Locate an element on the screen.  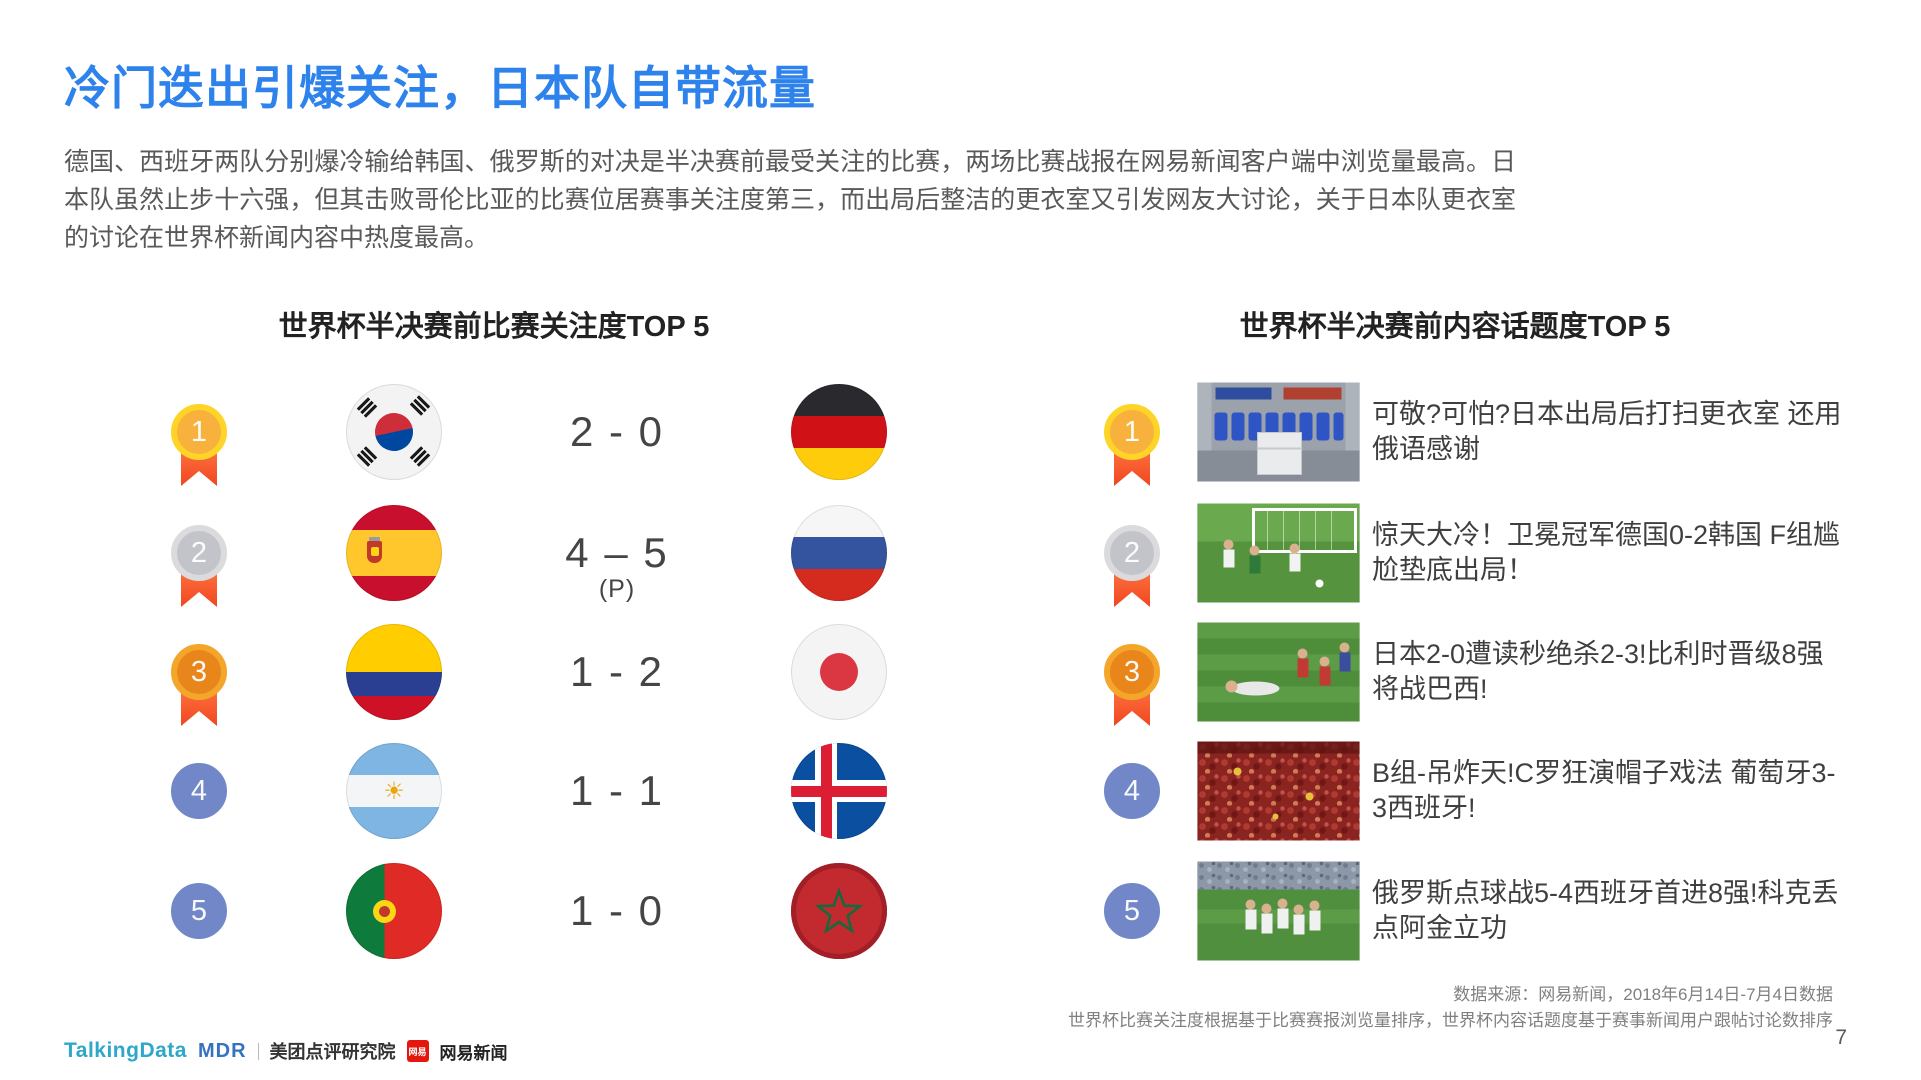
japan-belgium-match-photo is located at coordinates (1278, 672).